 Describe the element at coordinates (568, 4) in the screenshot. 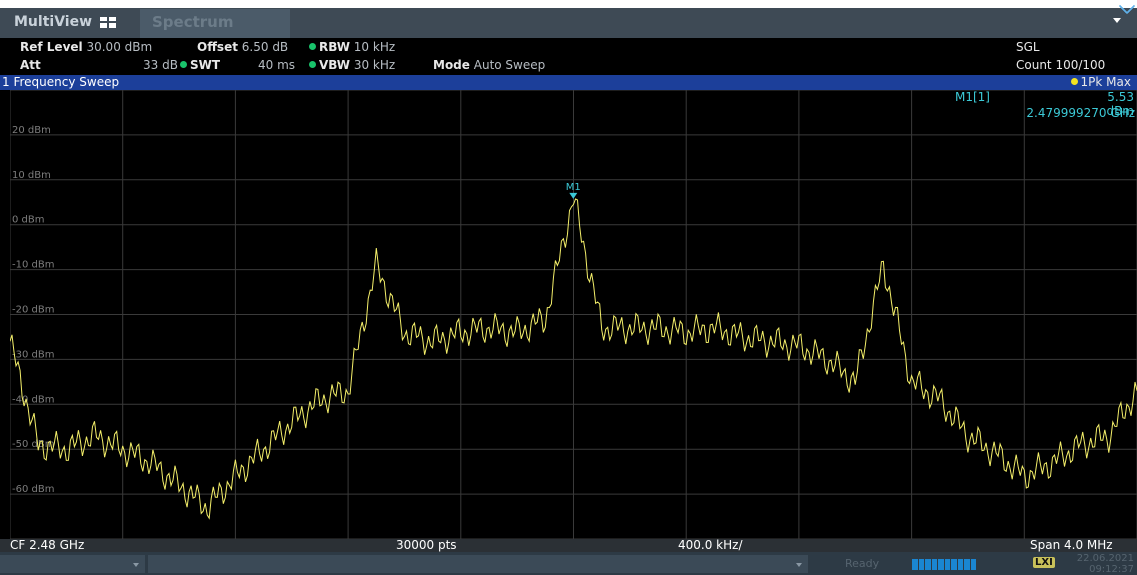

I see `top-strip` at that location.